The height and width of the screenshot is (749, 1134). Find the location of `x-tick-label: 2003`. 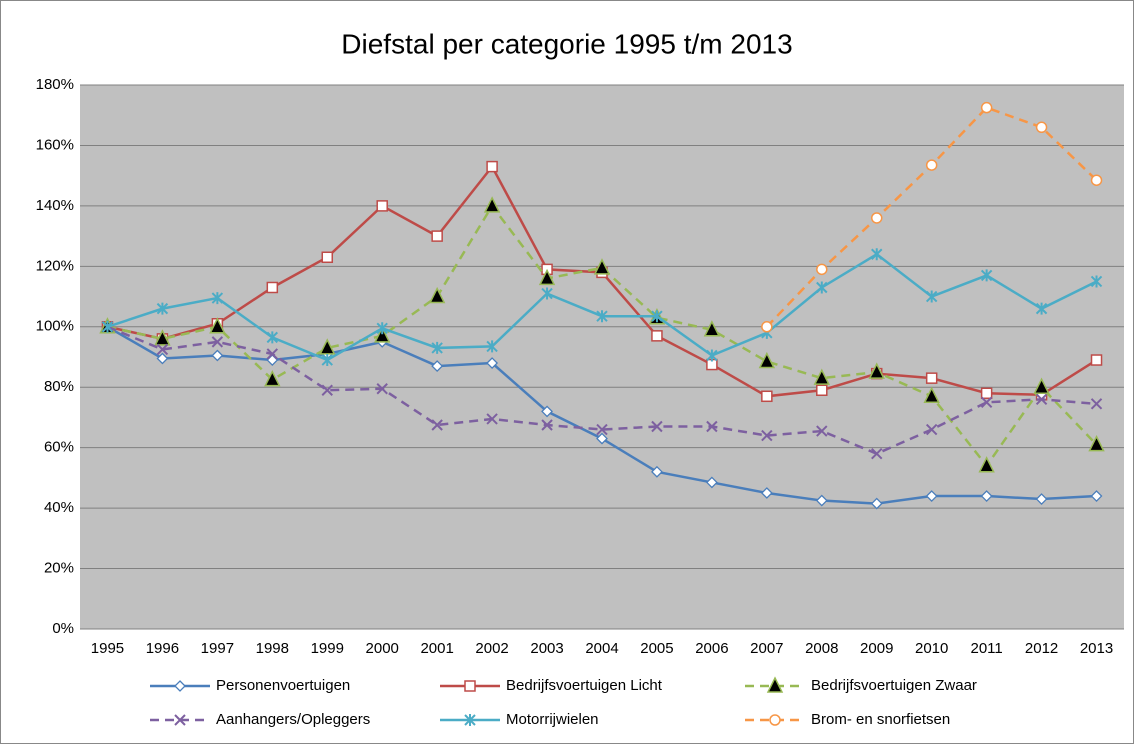

x-tick-label: 2003 is located at coordinates (546, 648).